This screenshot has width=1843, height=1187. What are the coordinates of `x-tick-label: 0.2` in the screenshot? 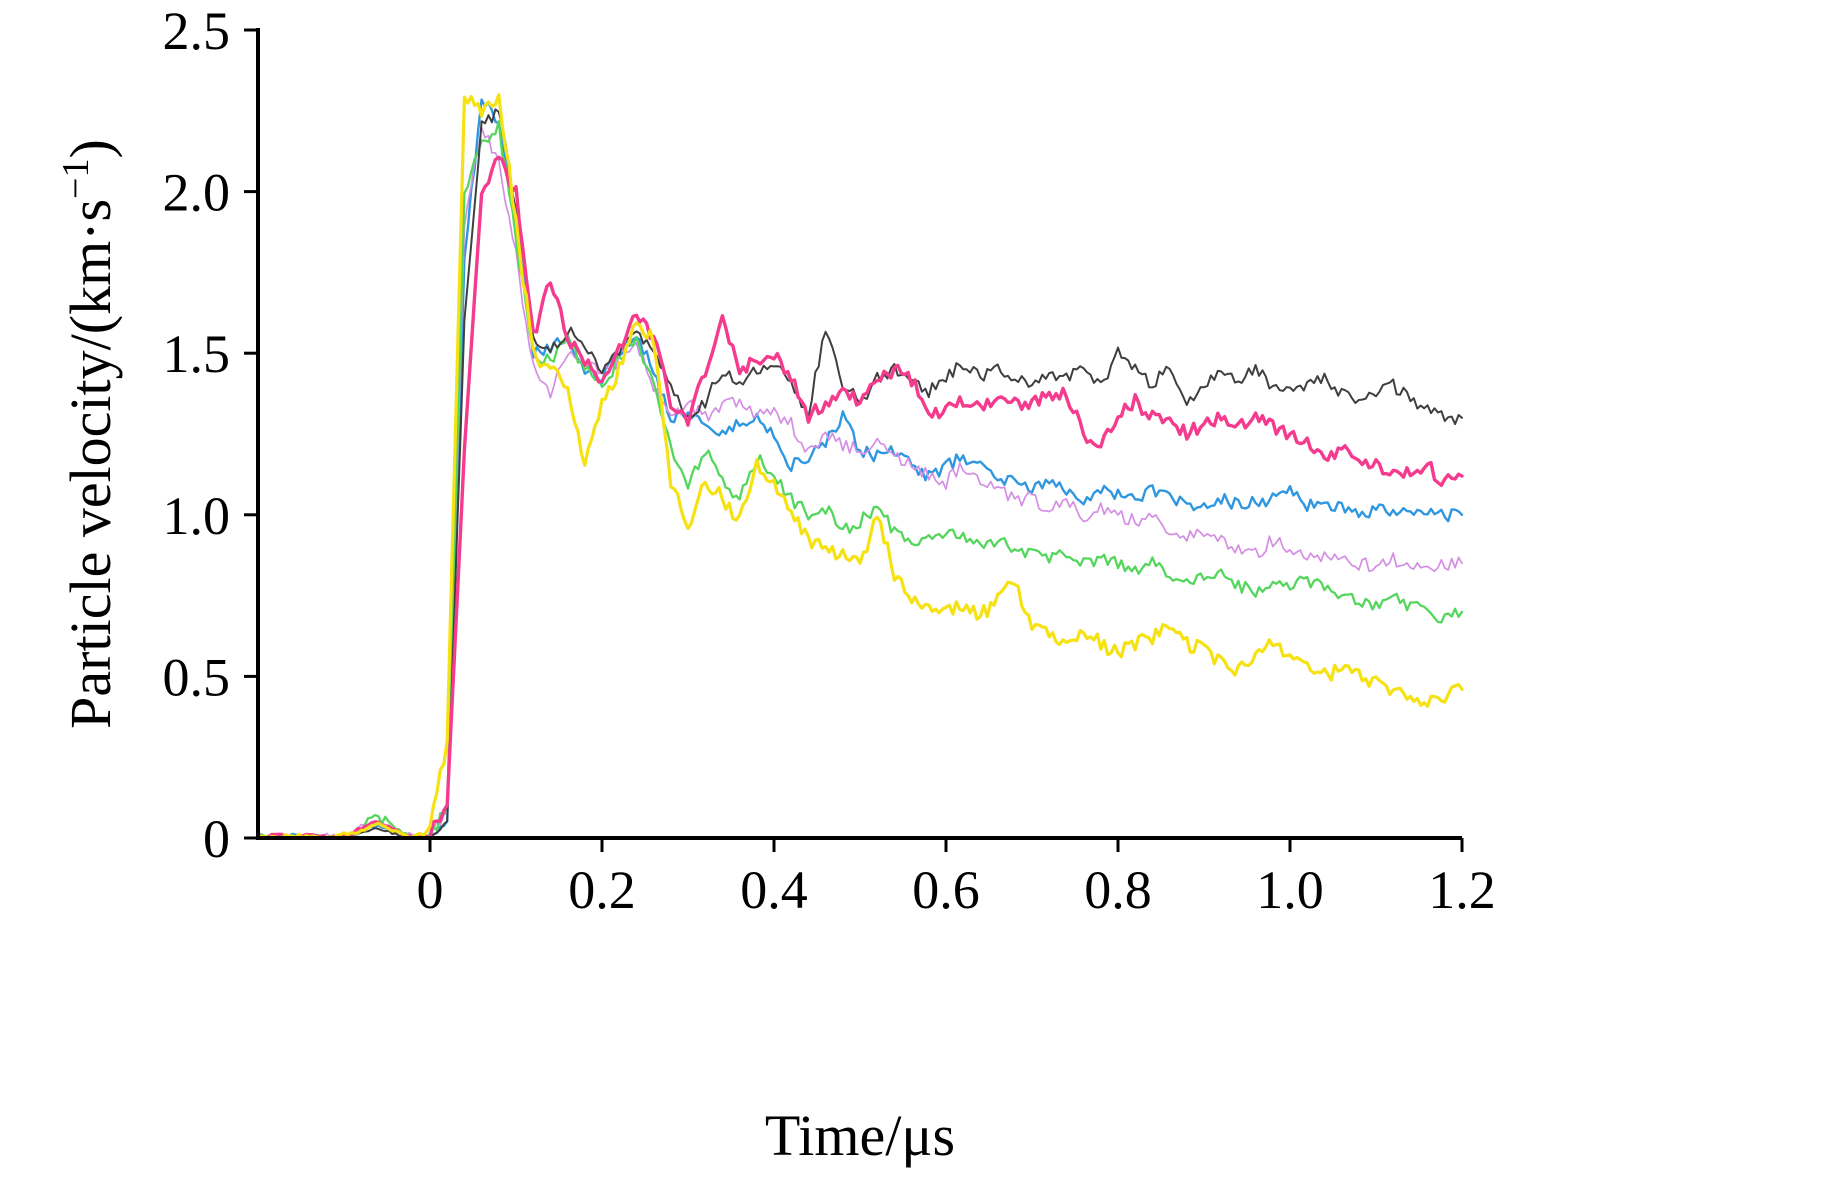 It's located at (602, 890).